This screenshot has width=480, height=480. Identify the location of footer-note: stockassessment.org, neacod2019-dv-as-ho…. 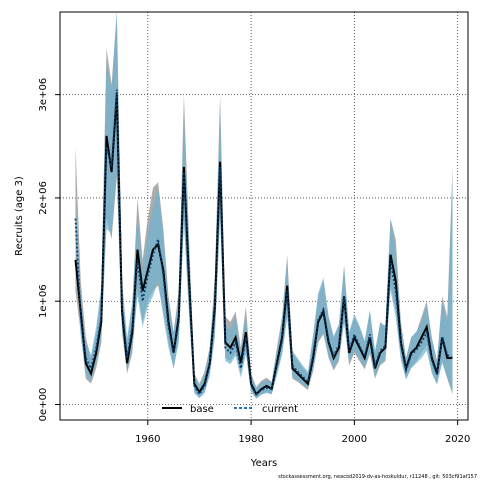
(377, 477).